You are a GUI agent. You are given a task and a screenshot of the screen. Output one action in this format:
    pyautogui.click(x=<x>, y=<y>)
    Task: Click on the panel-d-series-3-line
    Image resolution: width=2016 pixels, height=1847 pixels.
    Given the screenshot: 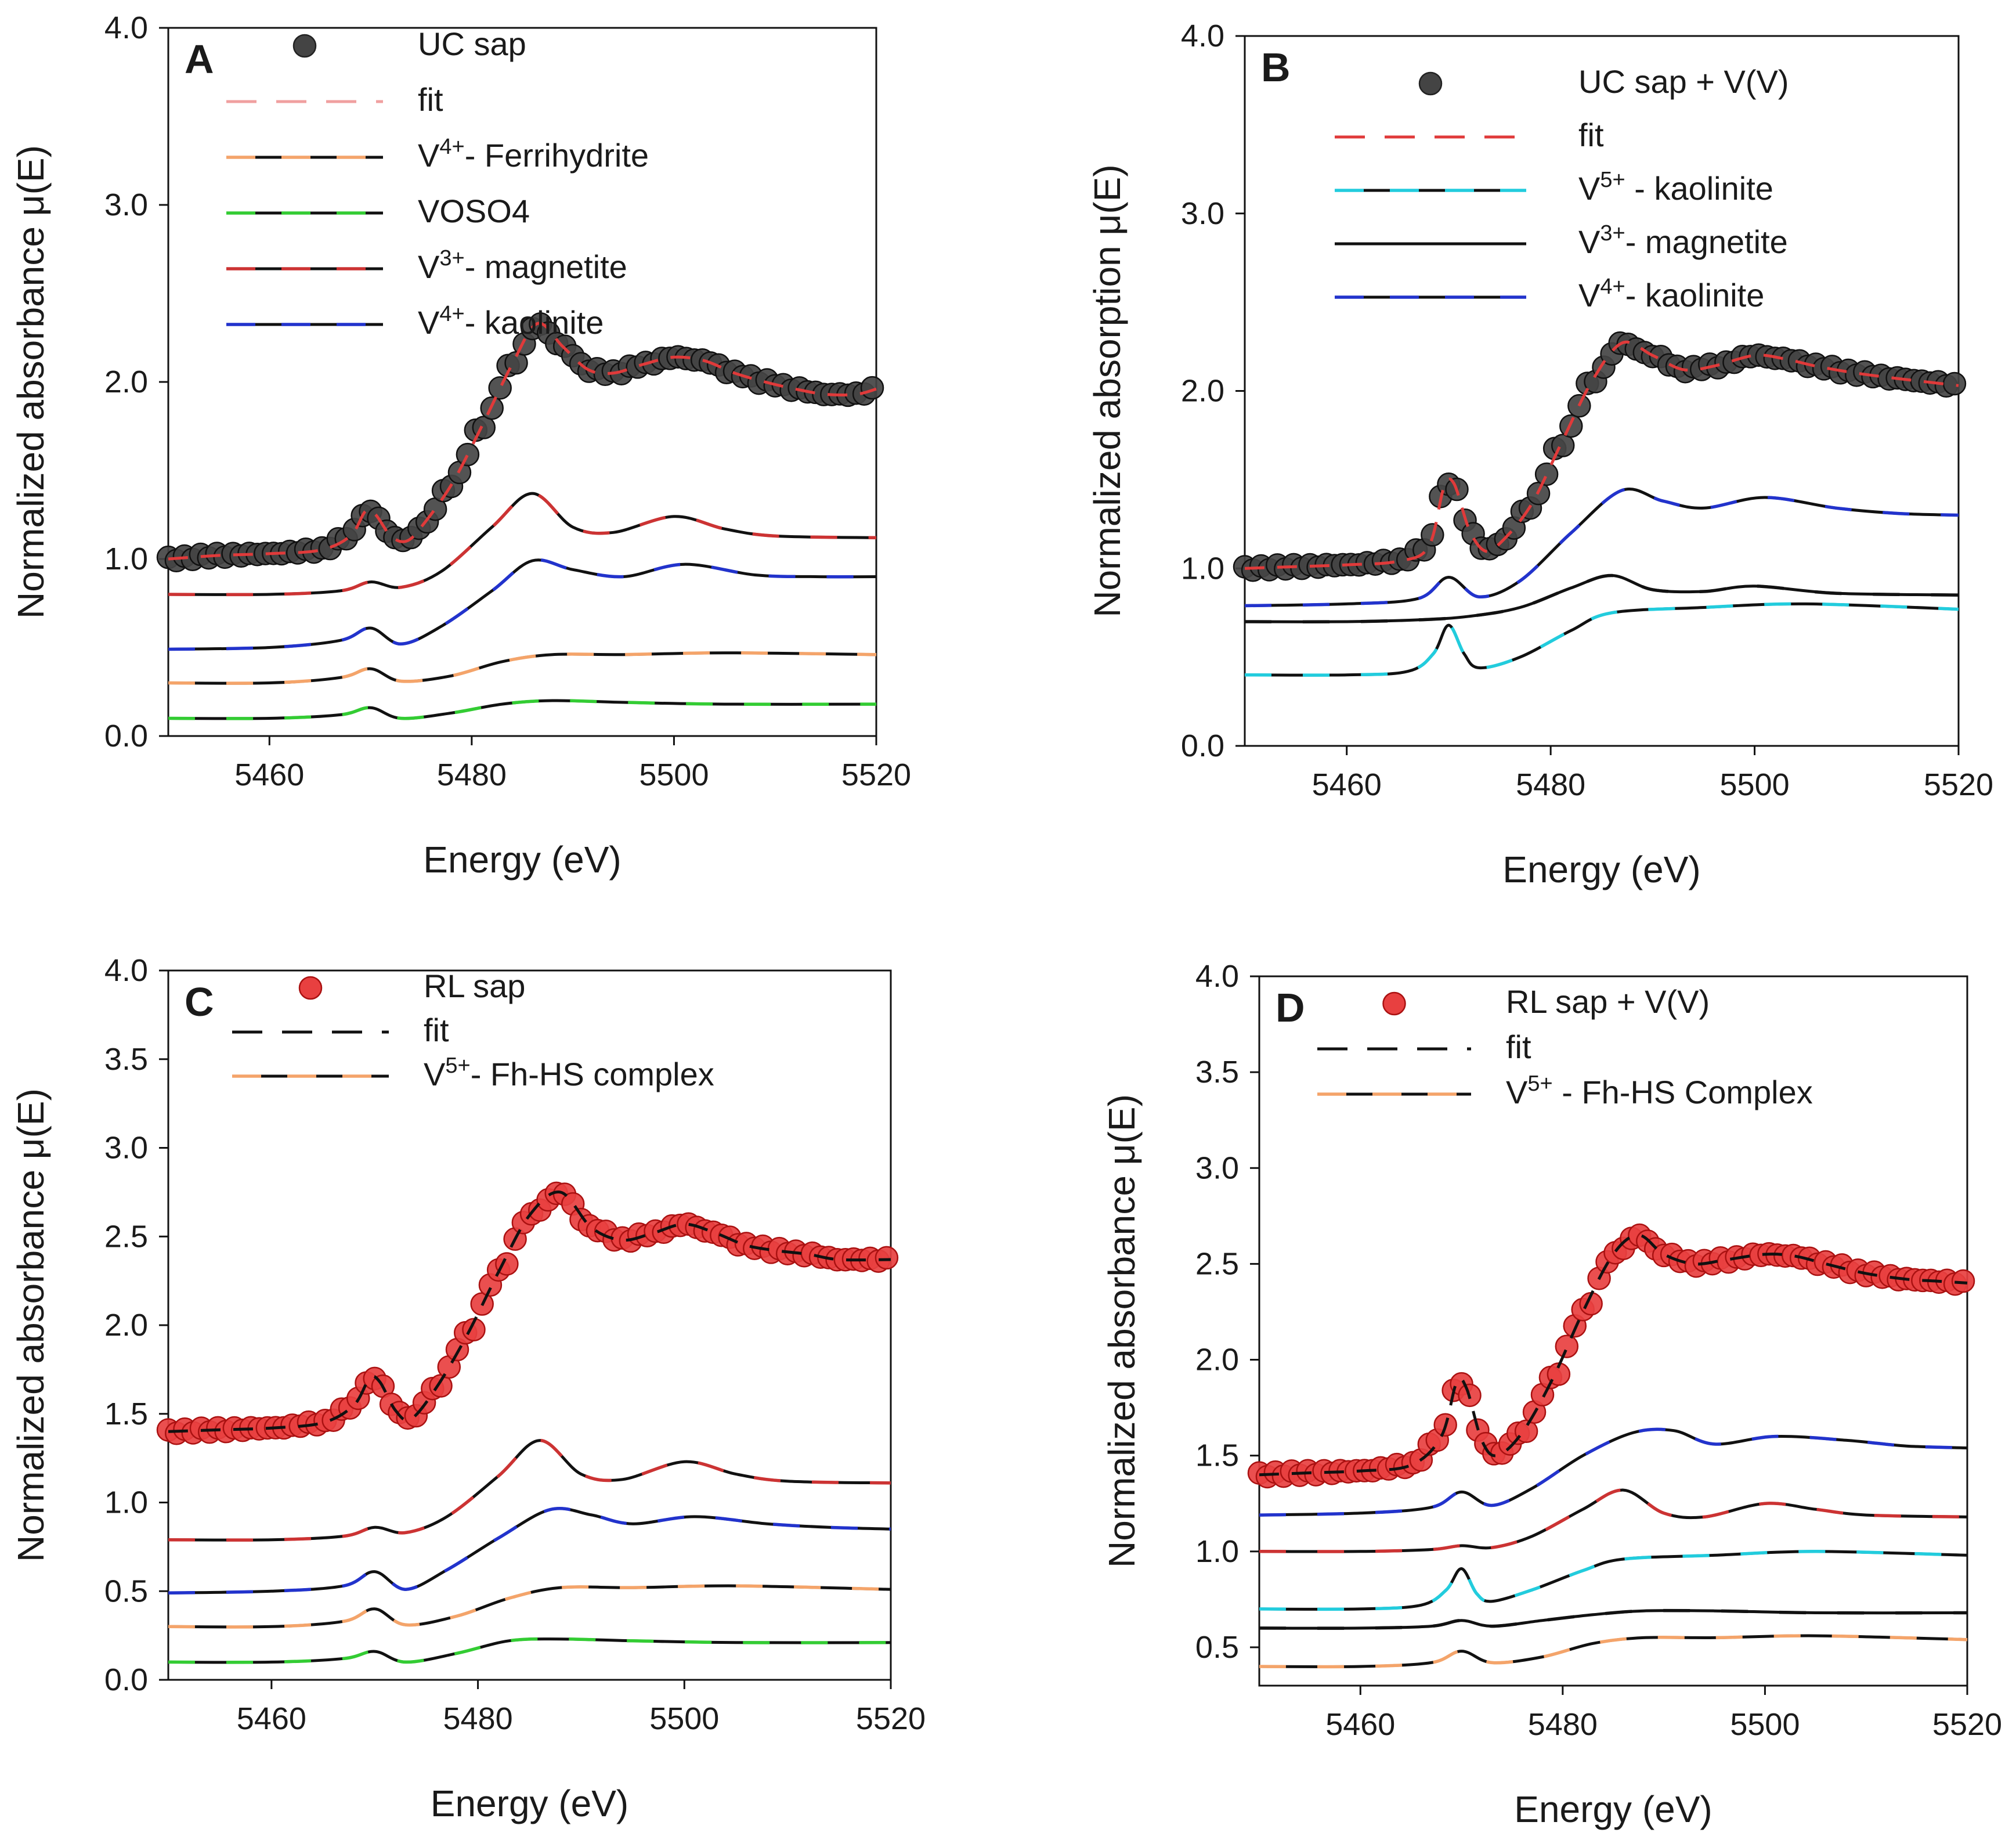 What is the action you would take?
    pyautogui.click(x=1613, y=1521)
    